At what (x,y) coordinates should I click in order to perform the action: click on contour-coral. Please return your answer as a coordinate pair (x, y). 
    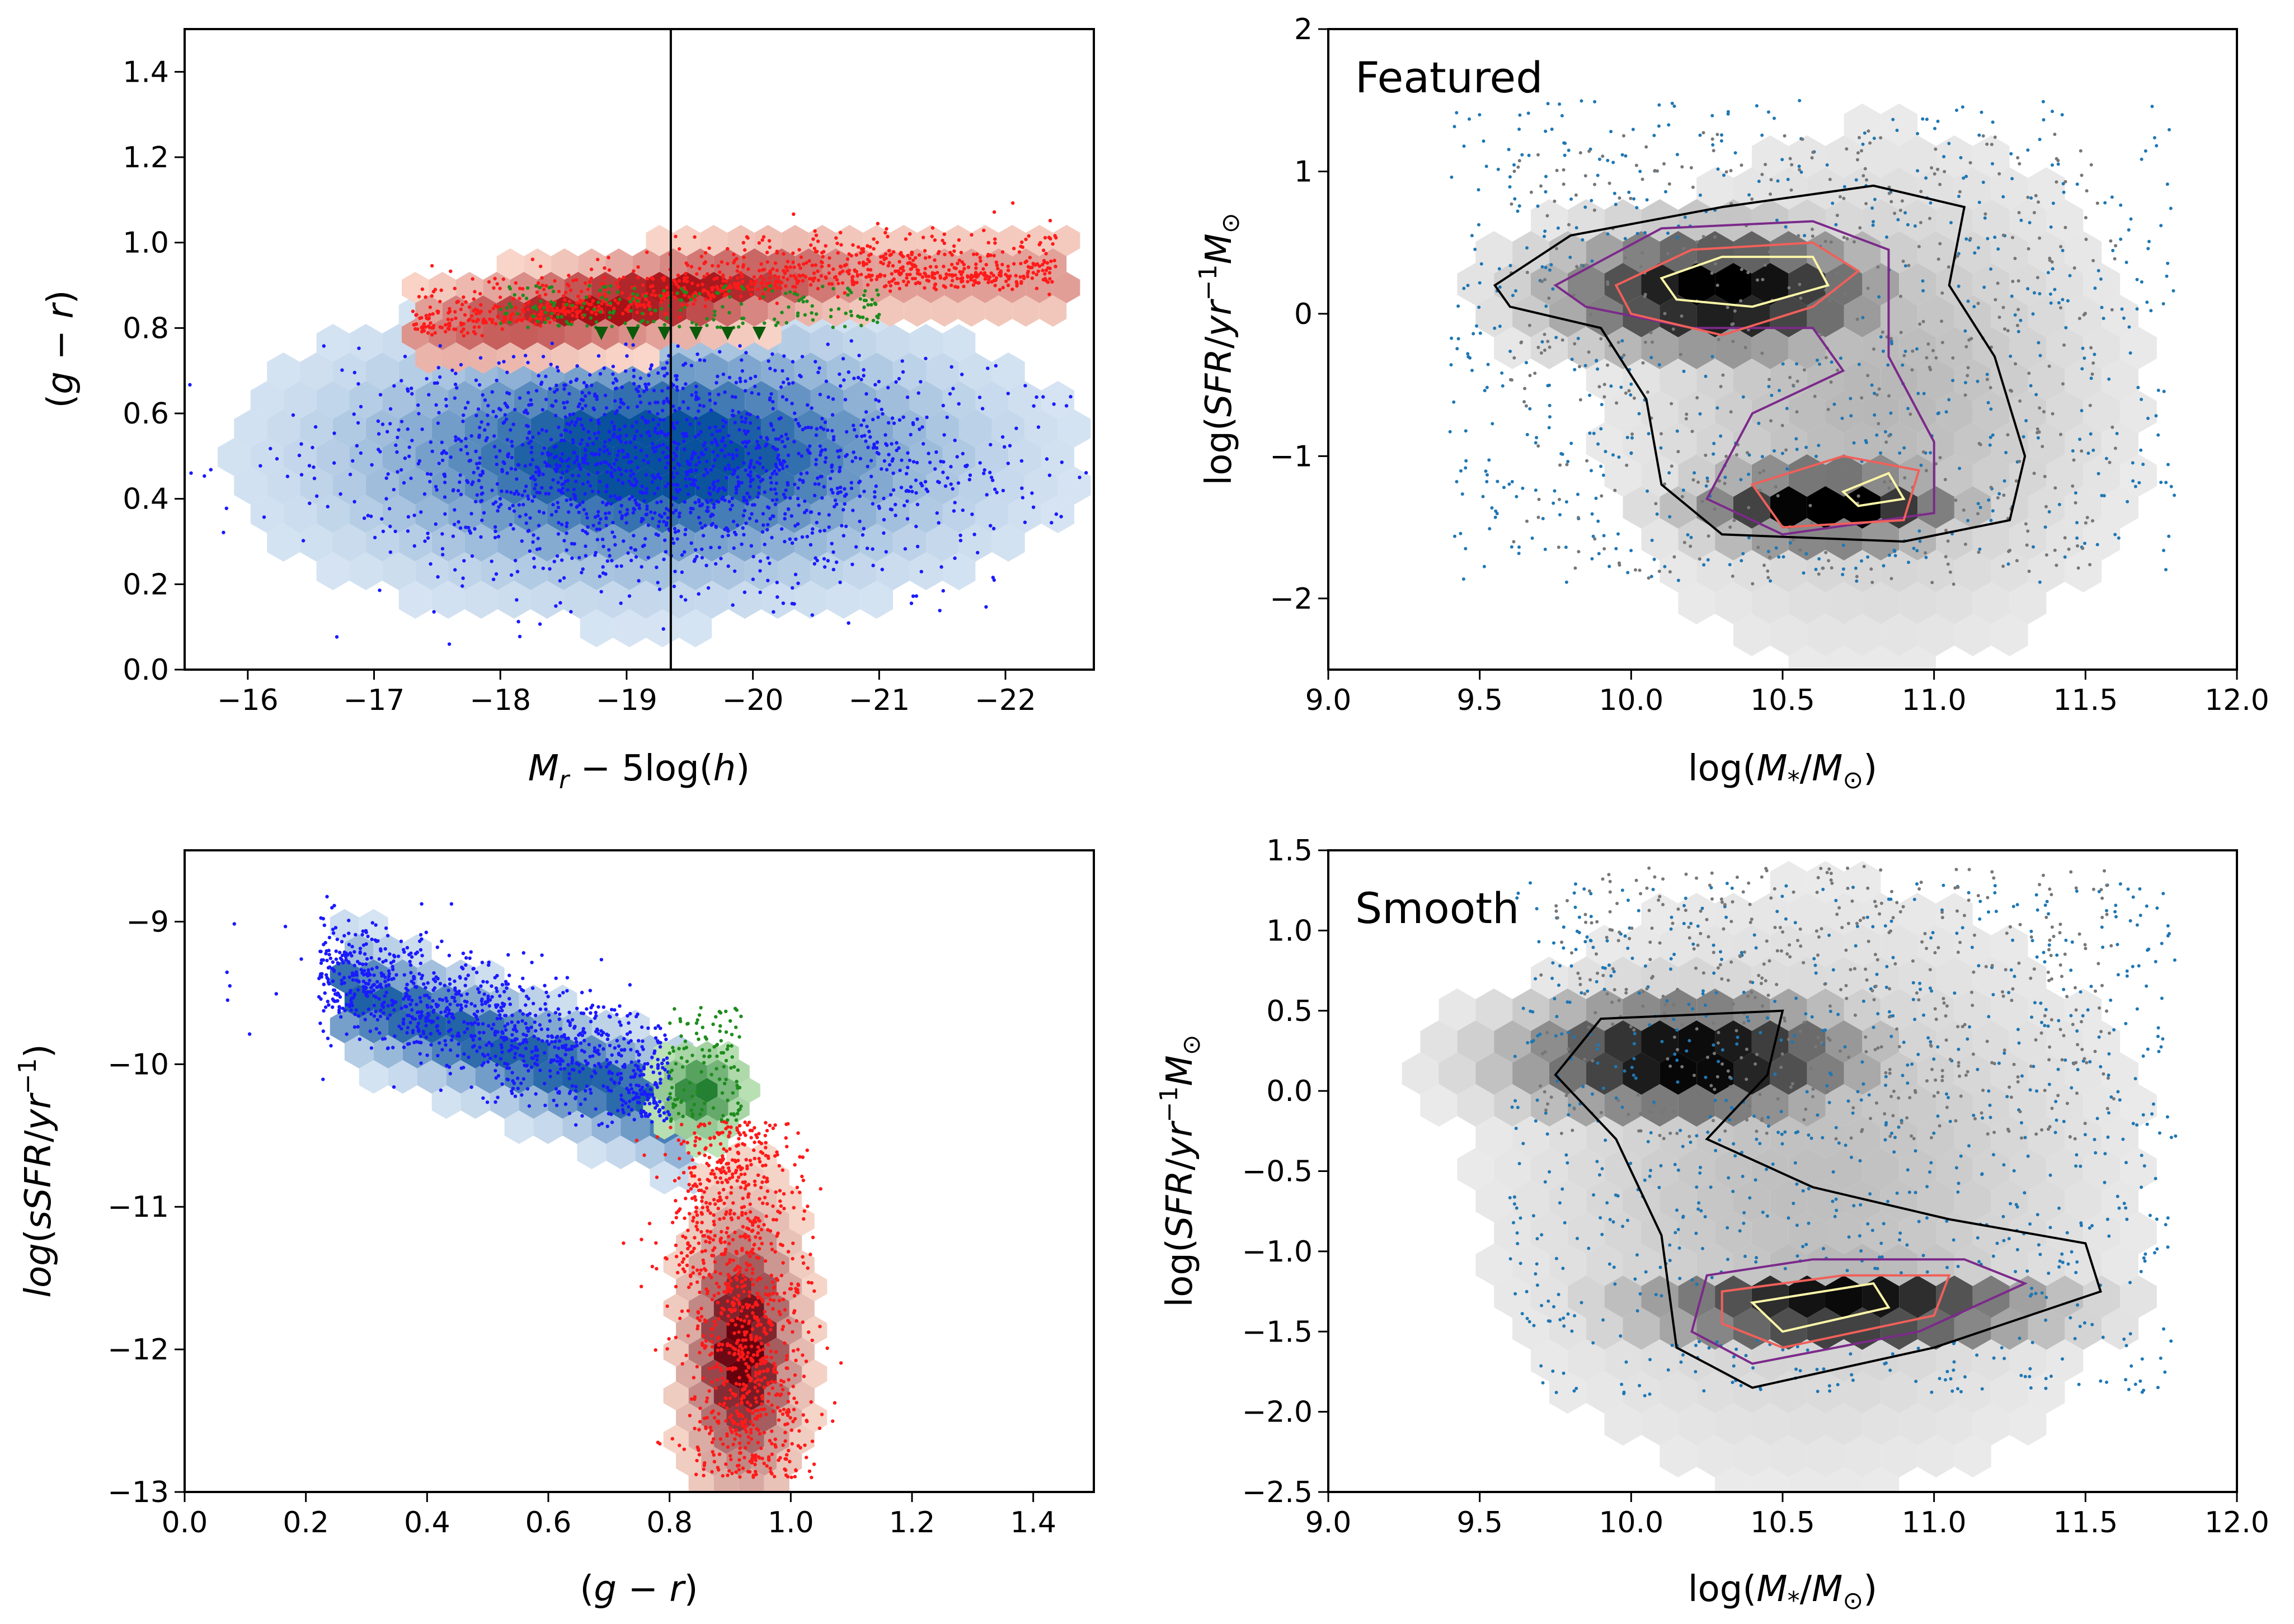
    Looking at the image, I should click on (1836, 492).